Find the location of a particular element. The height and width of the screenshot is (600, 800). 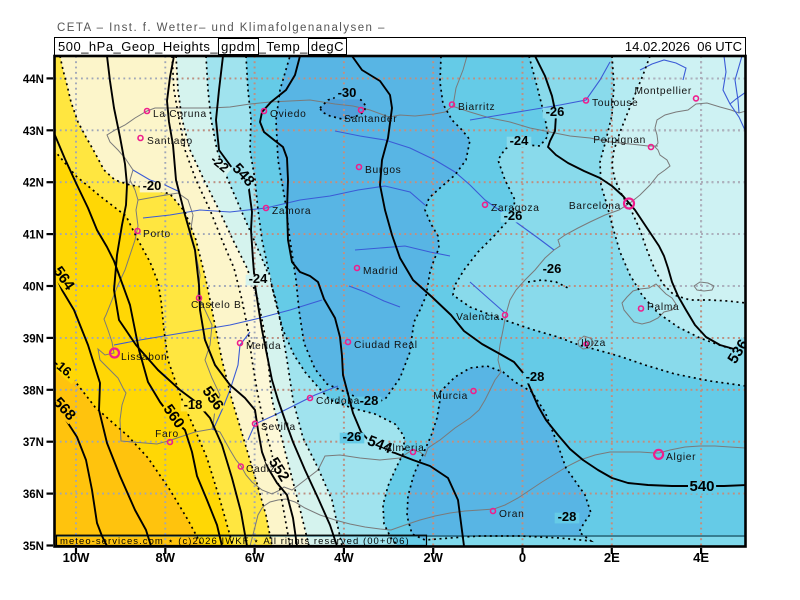

svg-text: 540 is located at coordinates (701, 486).